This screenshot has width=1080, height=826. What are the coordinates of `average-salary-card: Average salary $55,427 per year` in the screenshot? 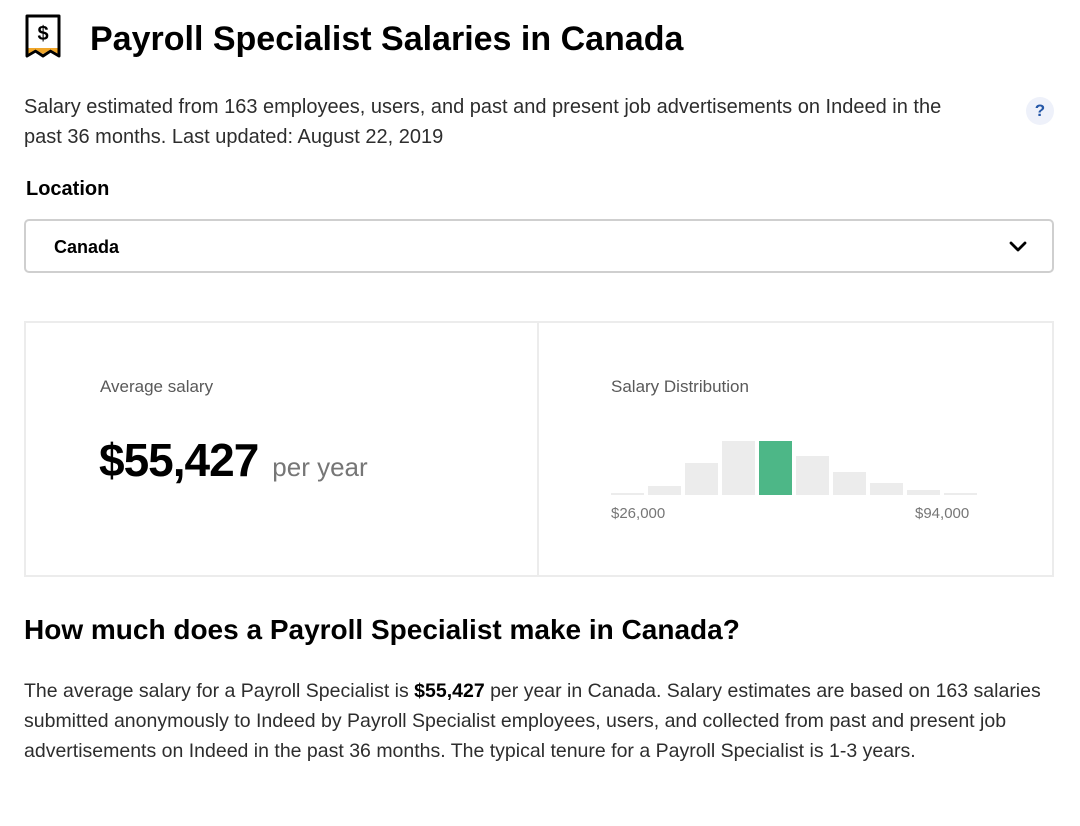 It's located at (282, 449).